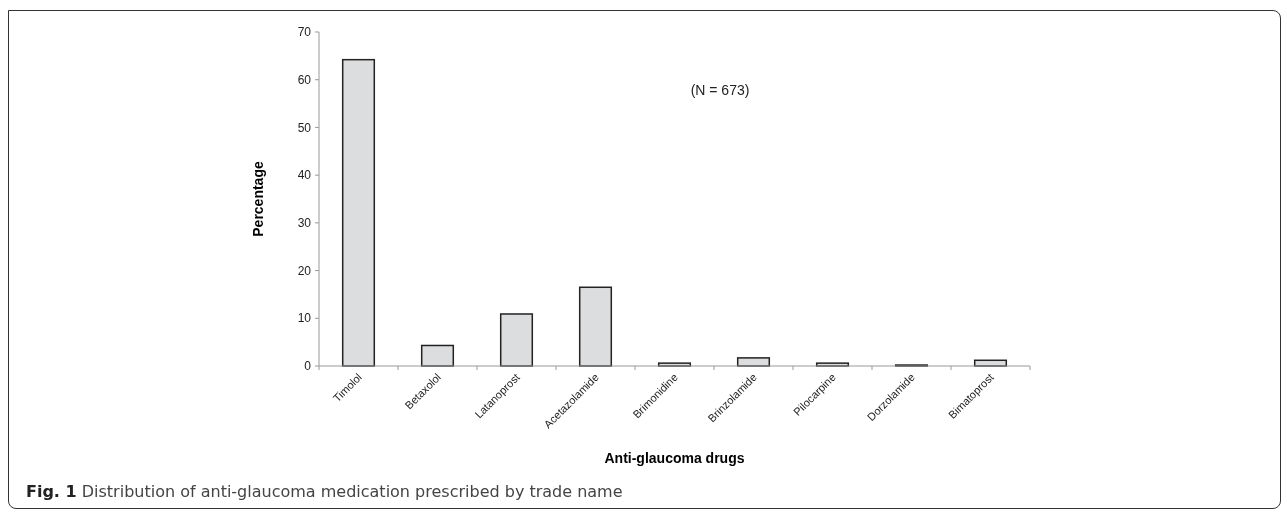 Image resolution: width=1287 pixels, height=513 pixels. Describe the element at coordinates (258, 199) in the screenshot. I see `y-axis-title: Percentage` at that location.